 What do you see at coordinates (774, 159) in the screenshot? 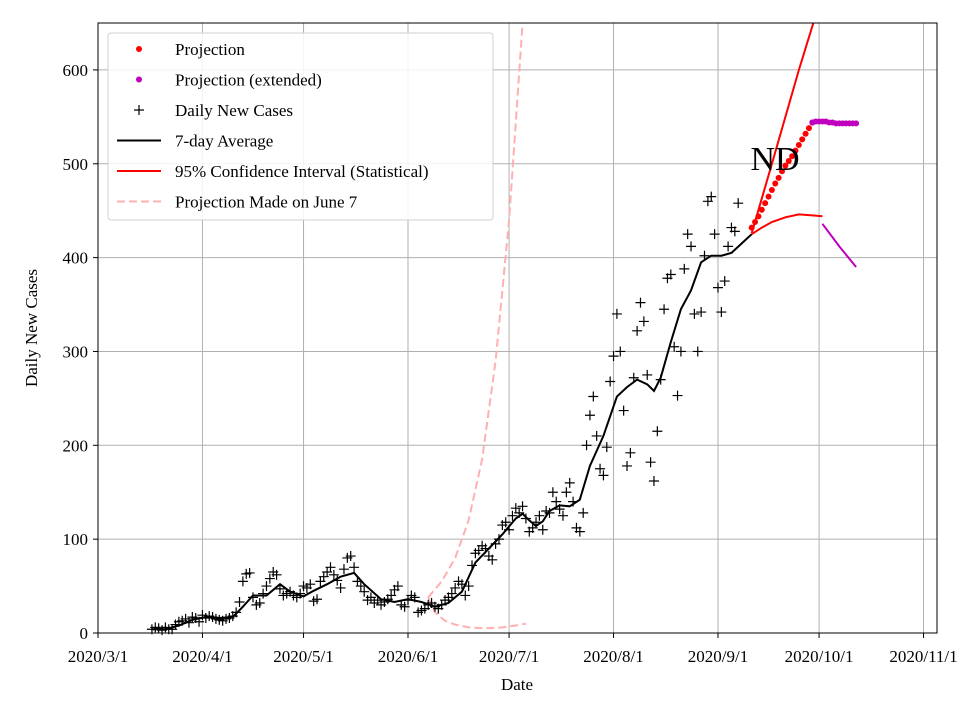
I see `state-label: ND` at bounding box center [774, 159].